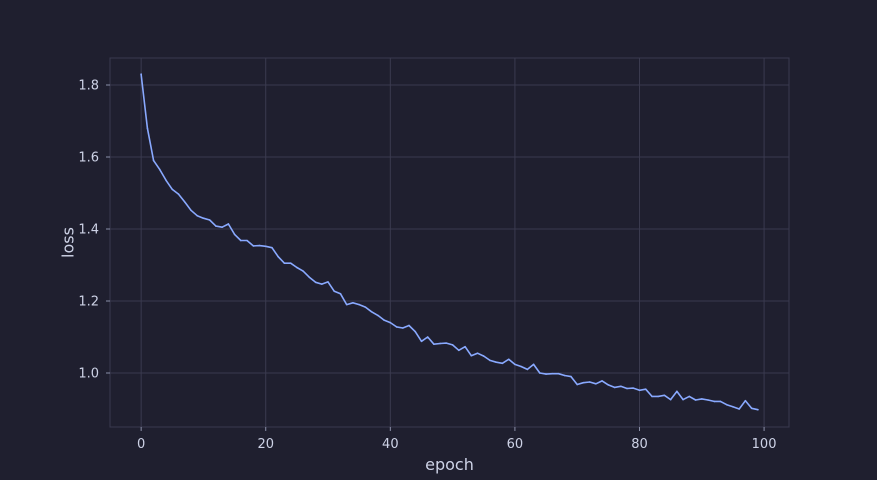 This screenshot has width=877, height=480. What do you see at coordinates (88, 302) in the screenshot?
I see `y-tick-label: 1.2` at bounding box center [88, 302].